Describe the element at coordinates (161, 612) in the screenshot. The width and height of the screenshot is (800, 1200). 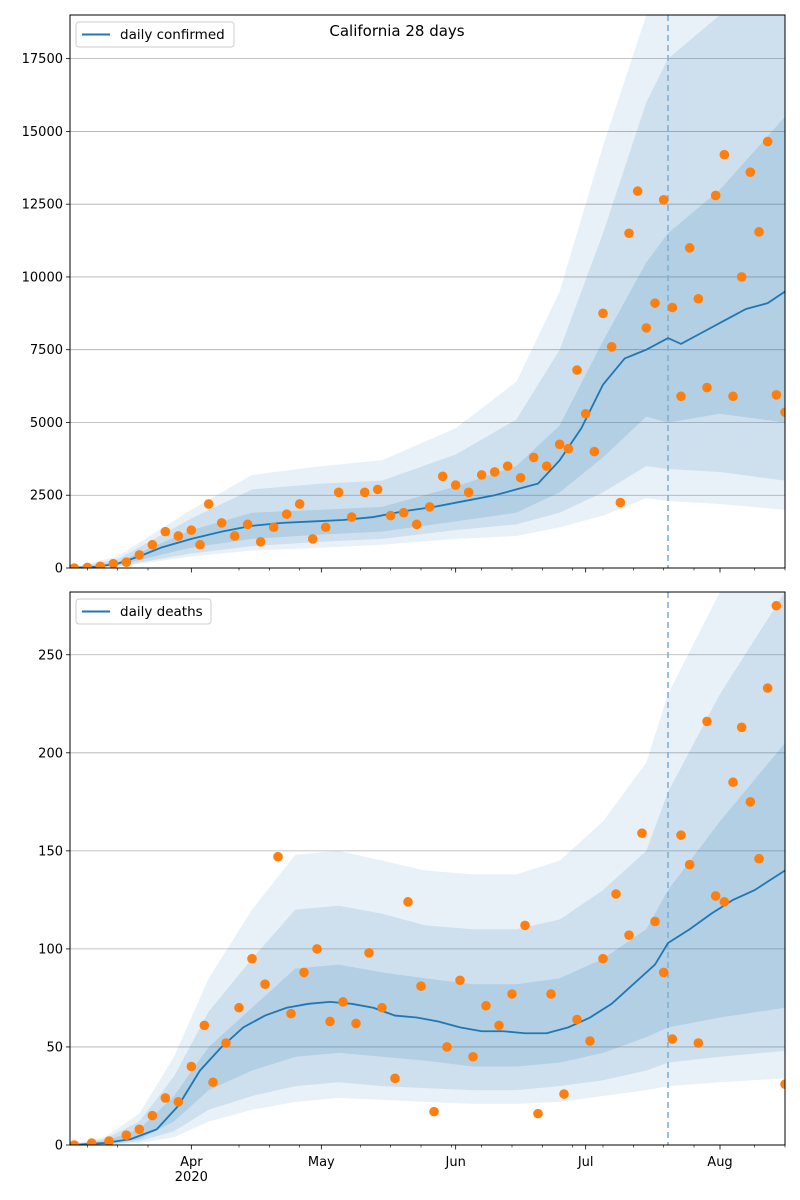
I see `legend-label: daily deaths` at that location.